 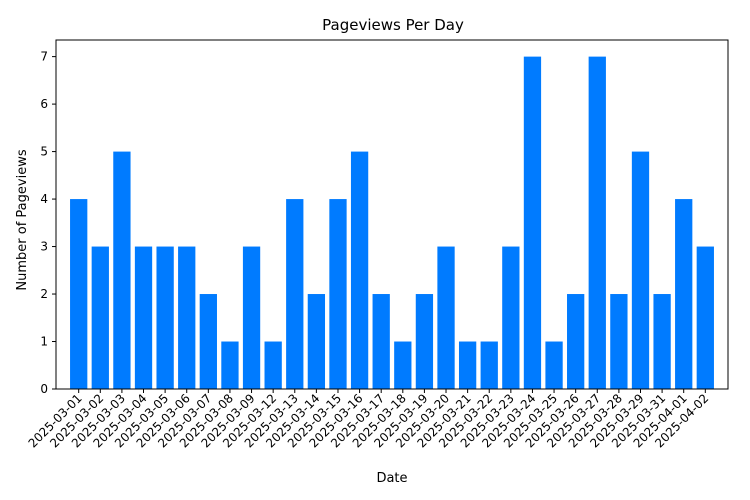 What do you see at coordinates (44, 247) in the screenshot?
I see `y-tick-label: 3` at bounding box center [44, 247].